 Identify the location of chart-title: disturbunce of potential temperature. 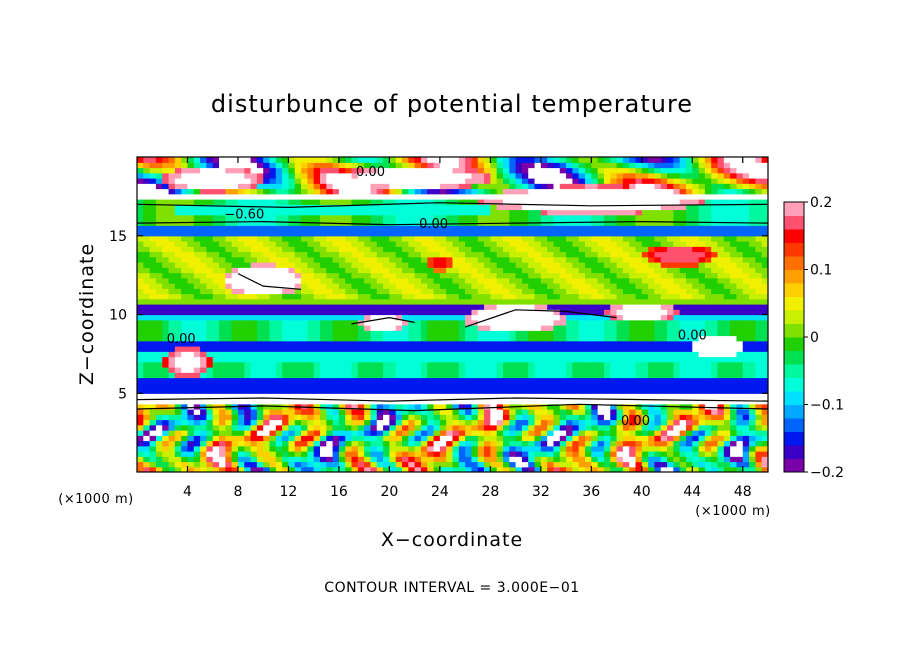
(452, 104).